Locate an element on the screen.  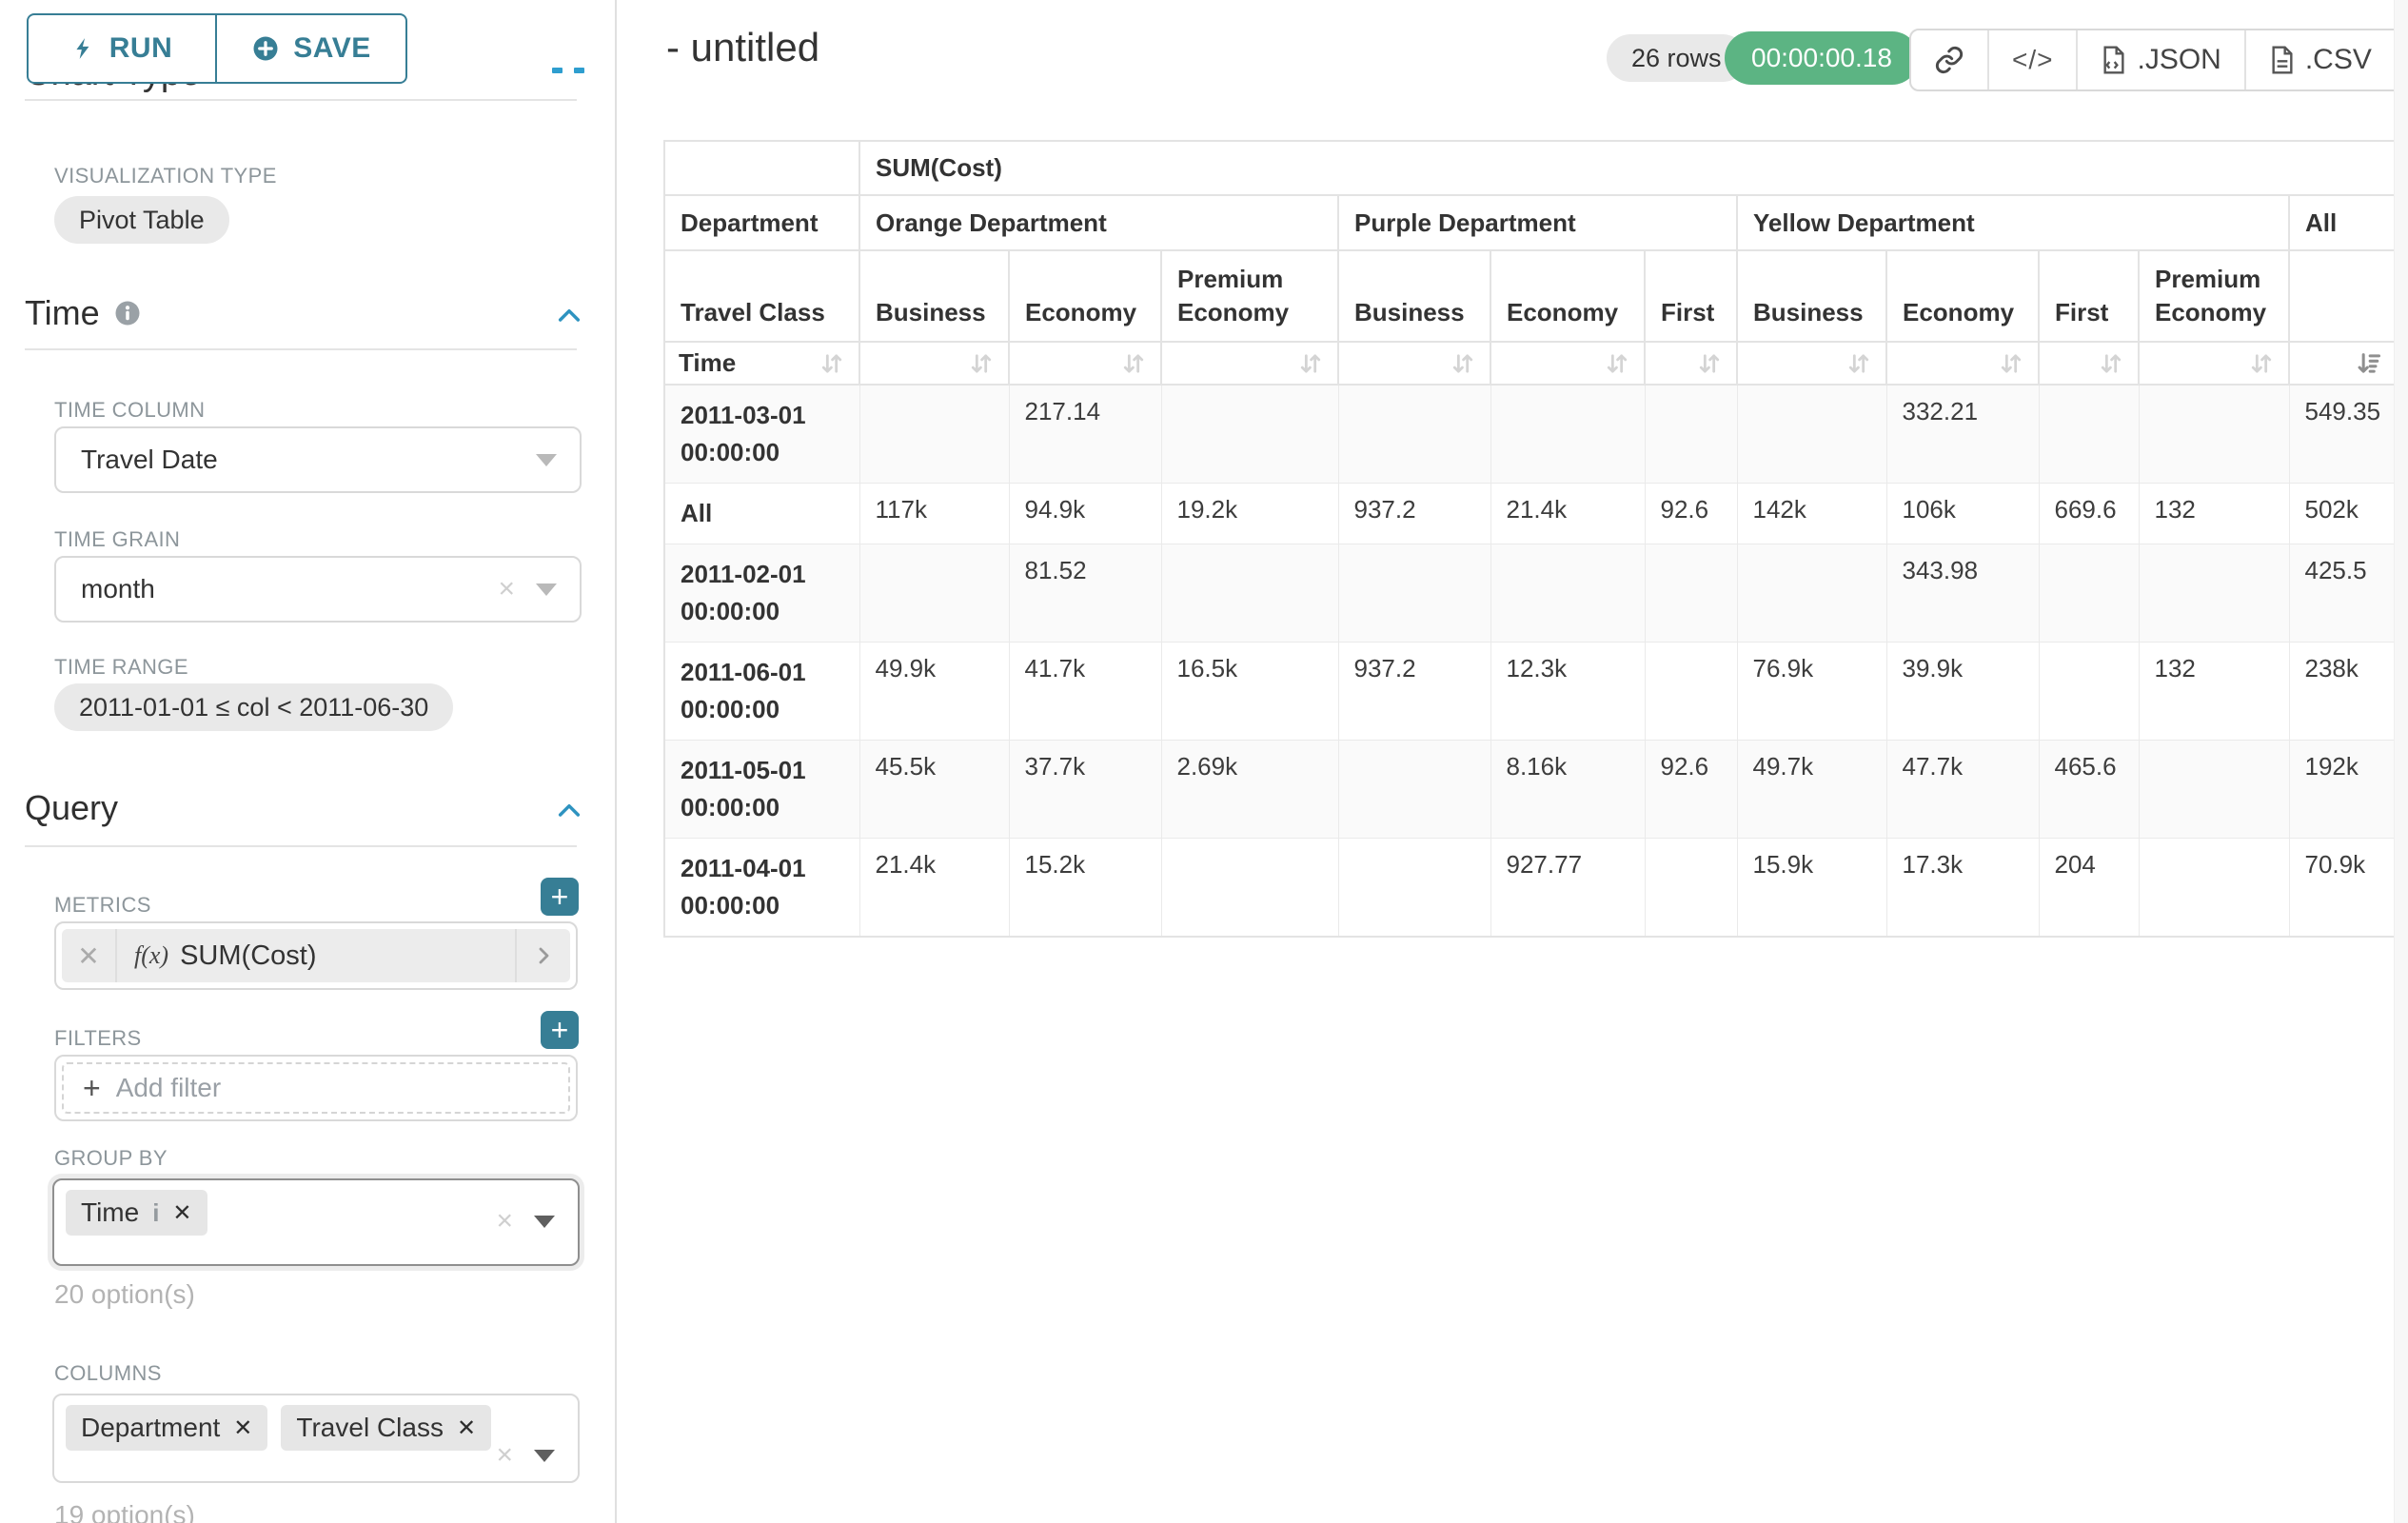
group-by-select: Time i ✕ × is located at coordinates (316, 1222).